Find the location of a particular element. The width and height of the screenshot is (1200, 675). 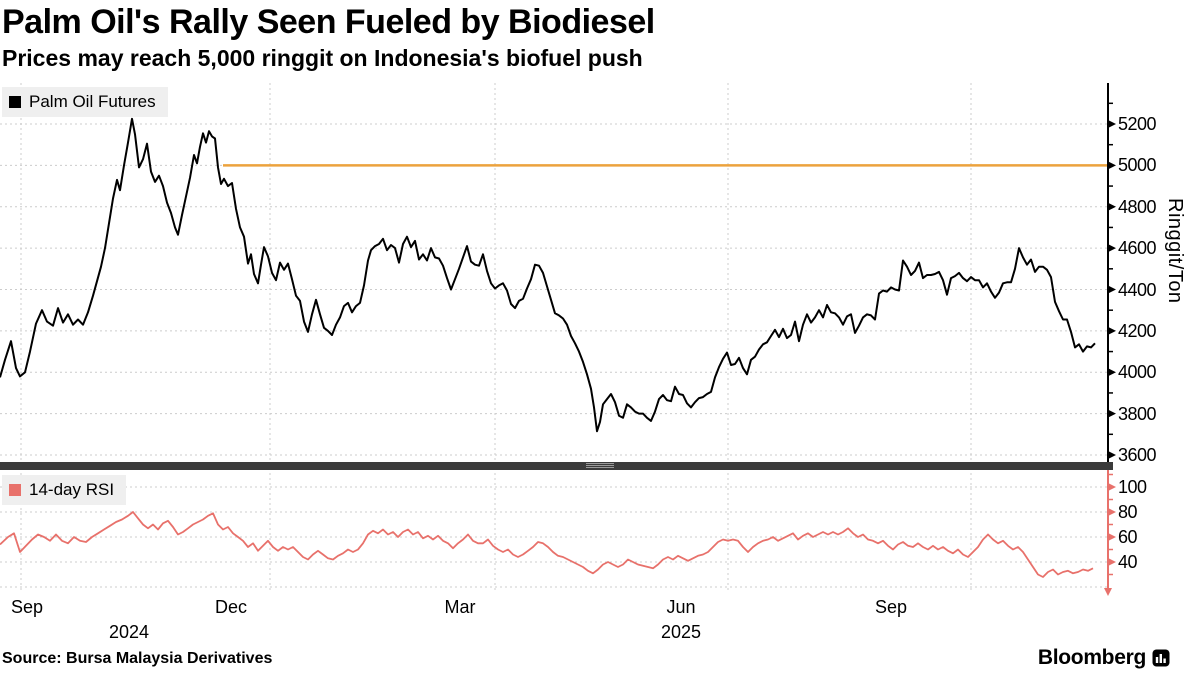

legend-label: 14-day RSI is located at coordinates (72, 489).